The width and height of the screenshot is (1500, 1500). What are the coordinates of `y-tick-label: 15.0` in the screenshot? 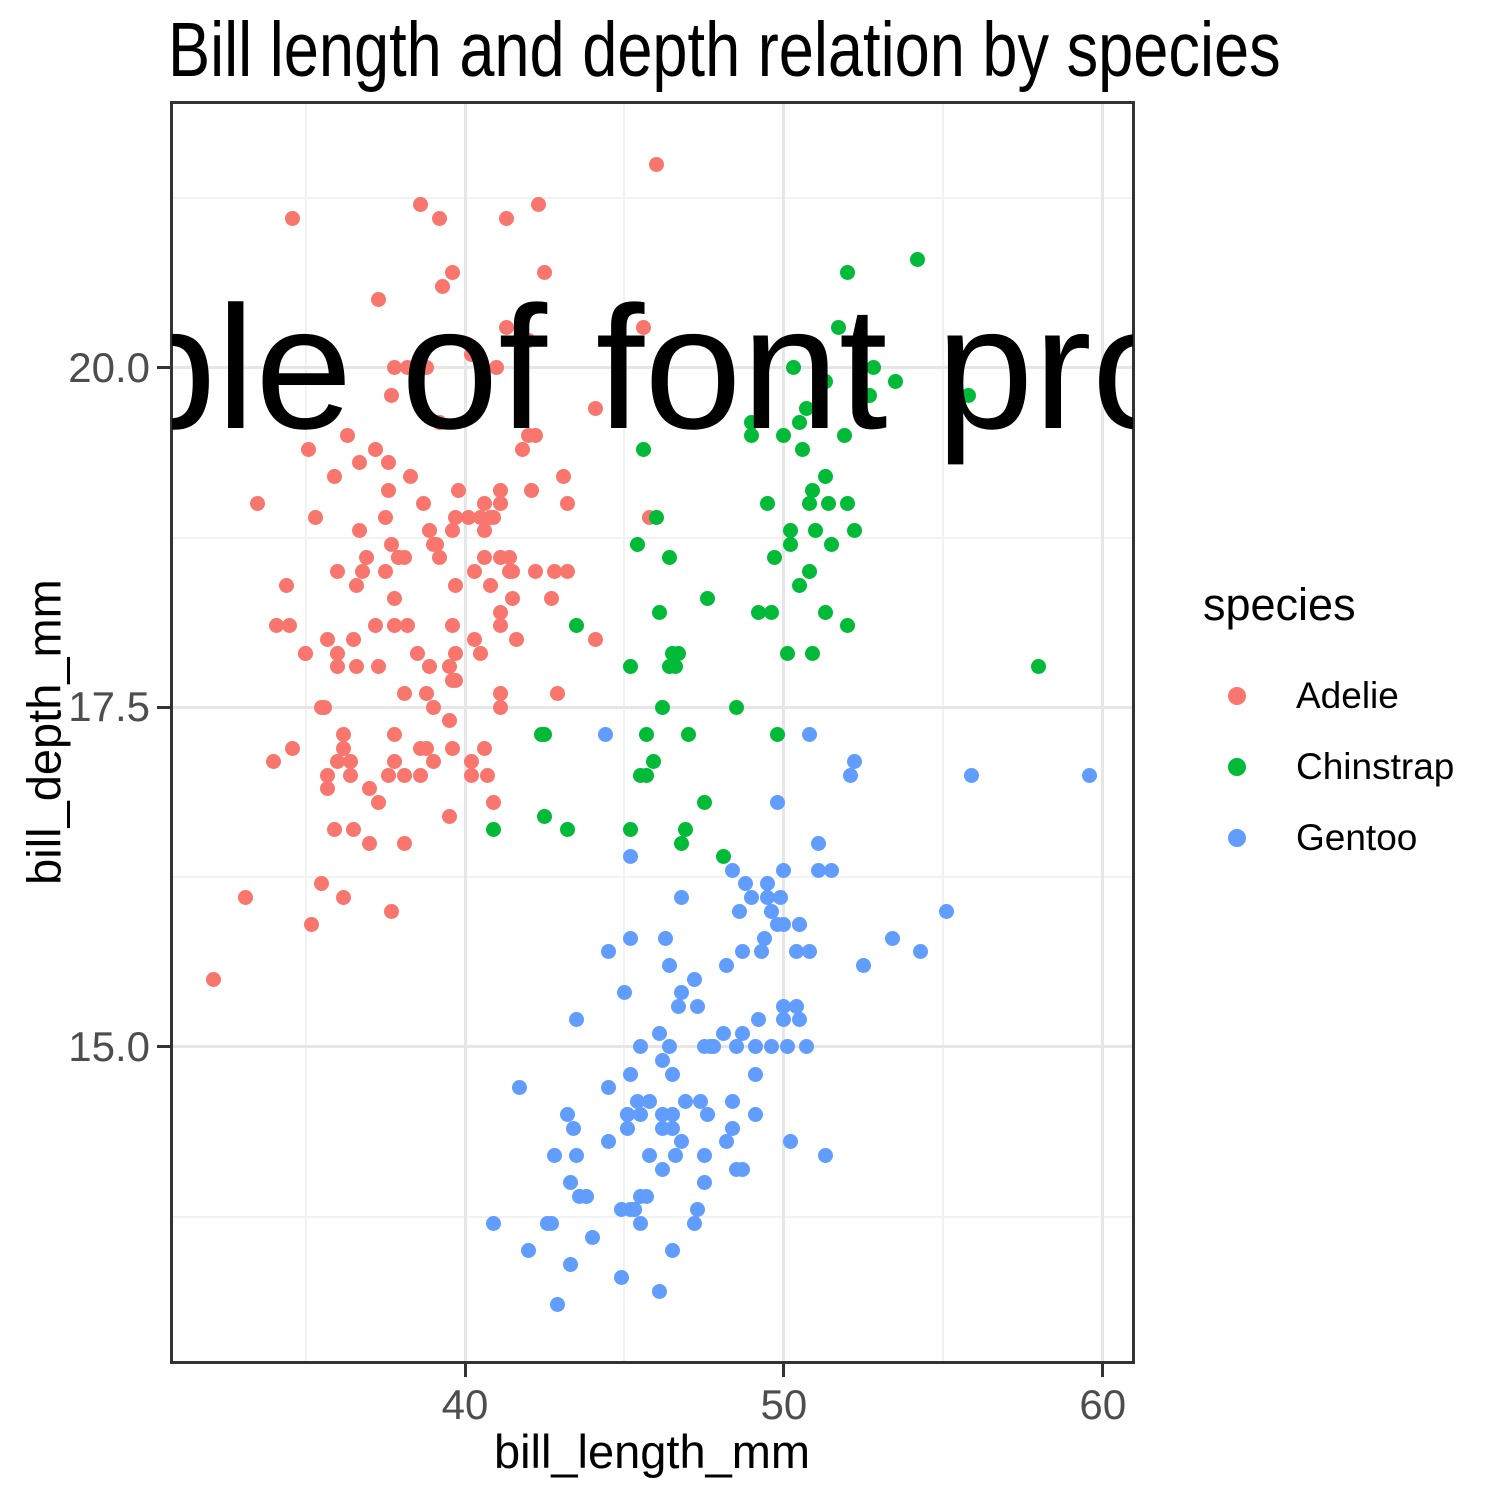 It's located at (109, 1046).